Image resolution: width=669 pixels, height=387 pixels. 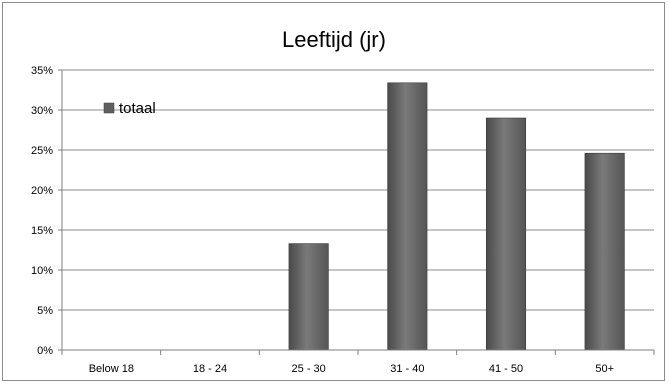 What do you see at coordinates (111, 369) in the screenshot?
I see `x-tick-label: Below 18` at bounding box center [111, 369].